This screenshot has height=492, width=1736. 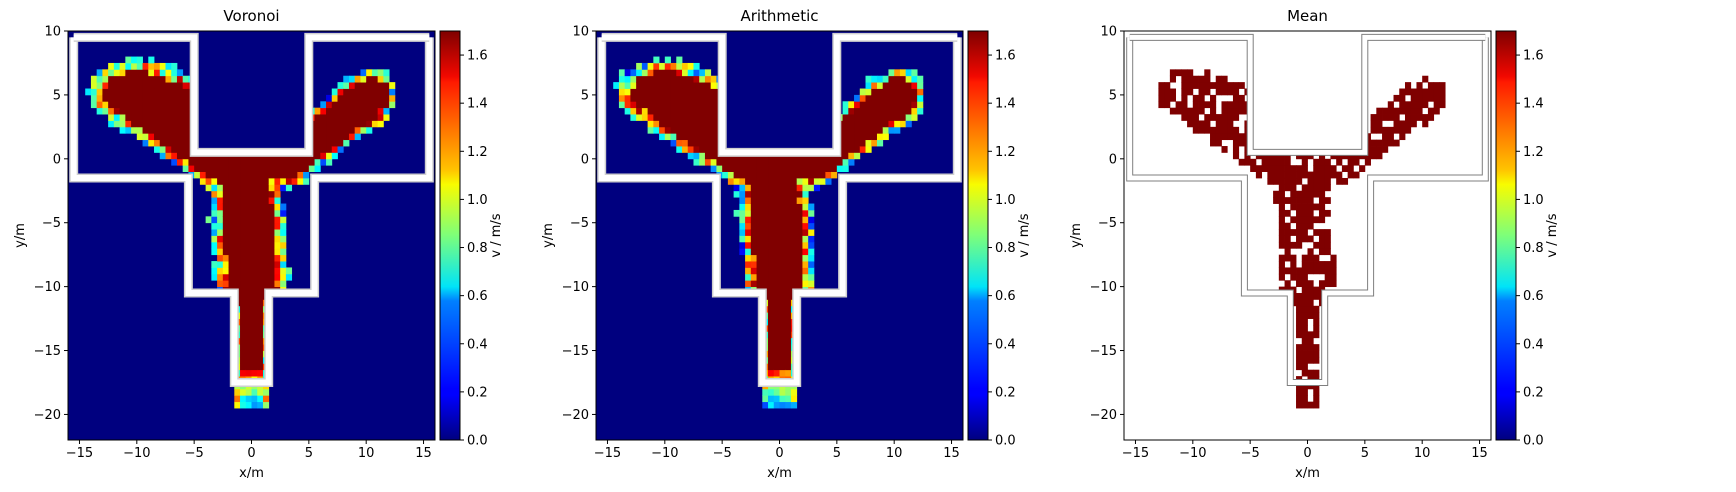 What do you see at coordinates (607, 453) in the screenshot?
I see `x-tick-label: −15` at bounding box center [607, 453].